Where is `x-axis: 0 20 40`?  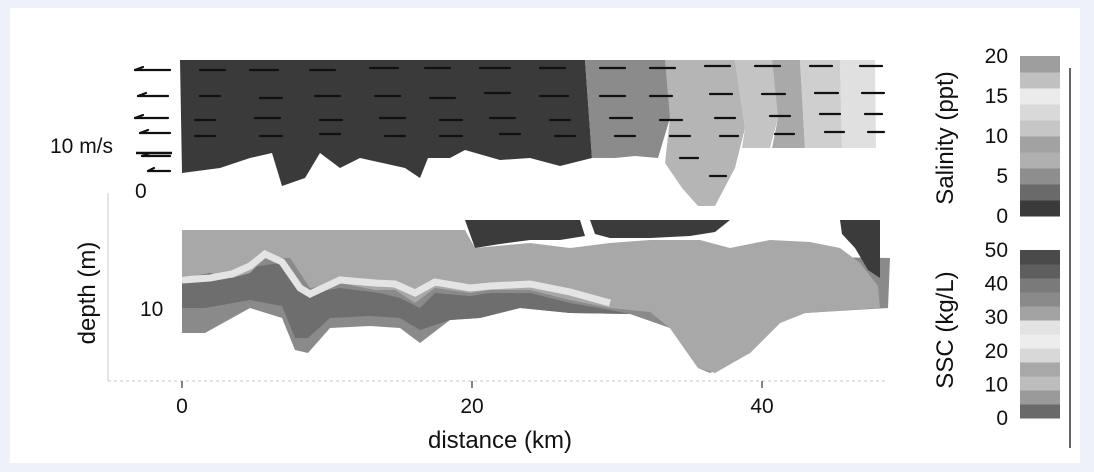
x-axis: 0 20 40 is located at coordinates (475, 399).